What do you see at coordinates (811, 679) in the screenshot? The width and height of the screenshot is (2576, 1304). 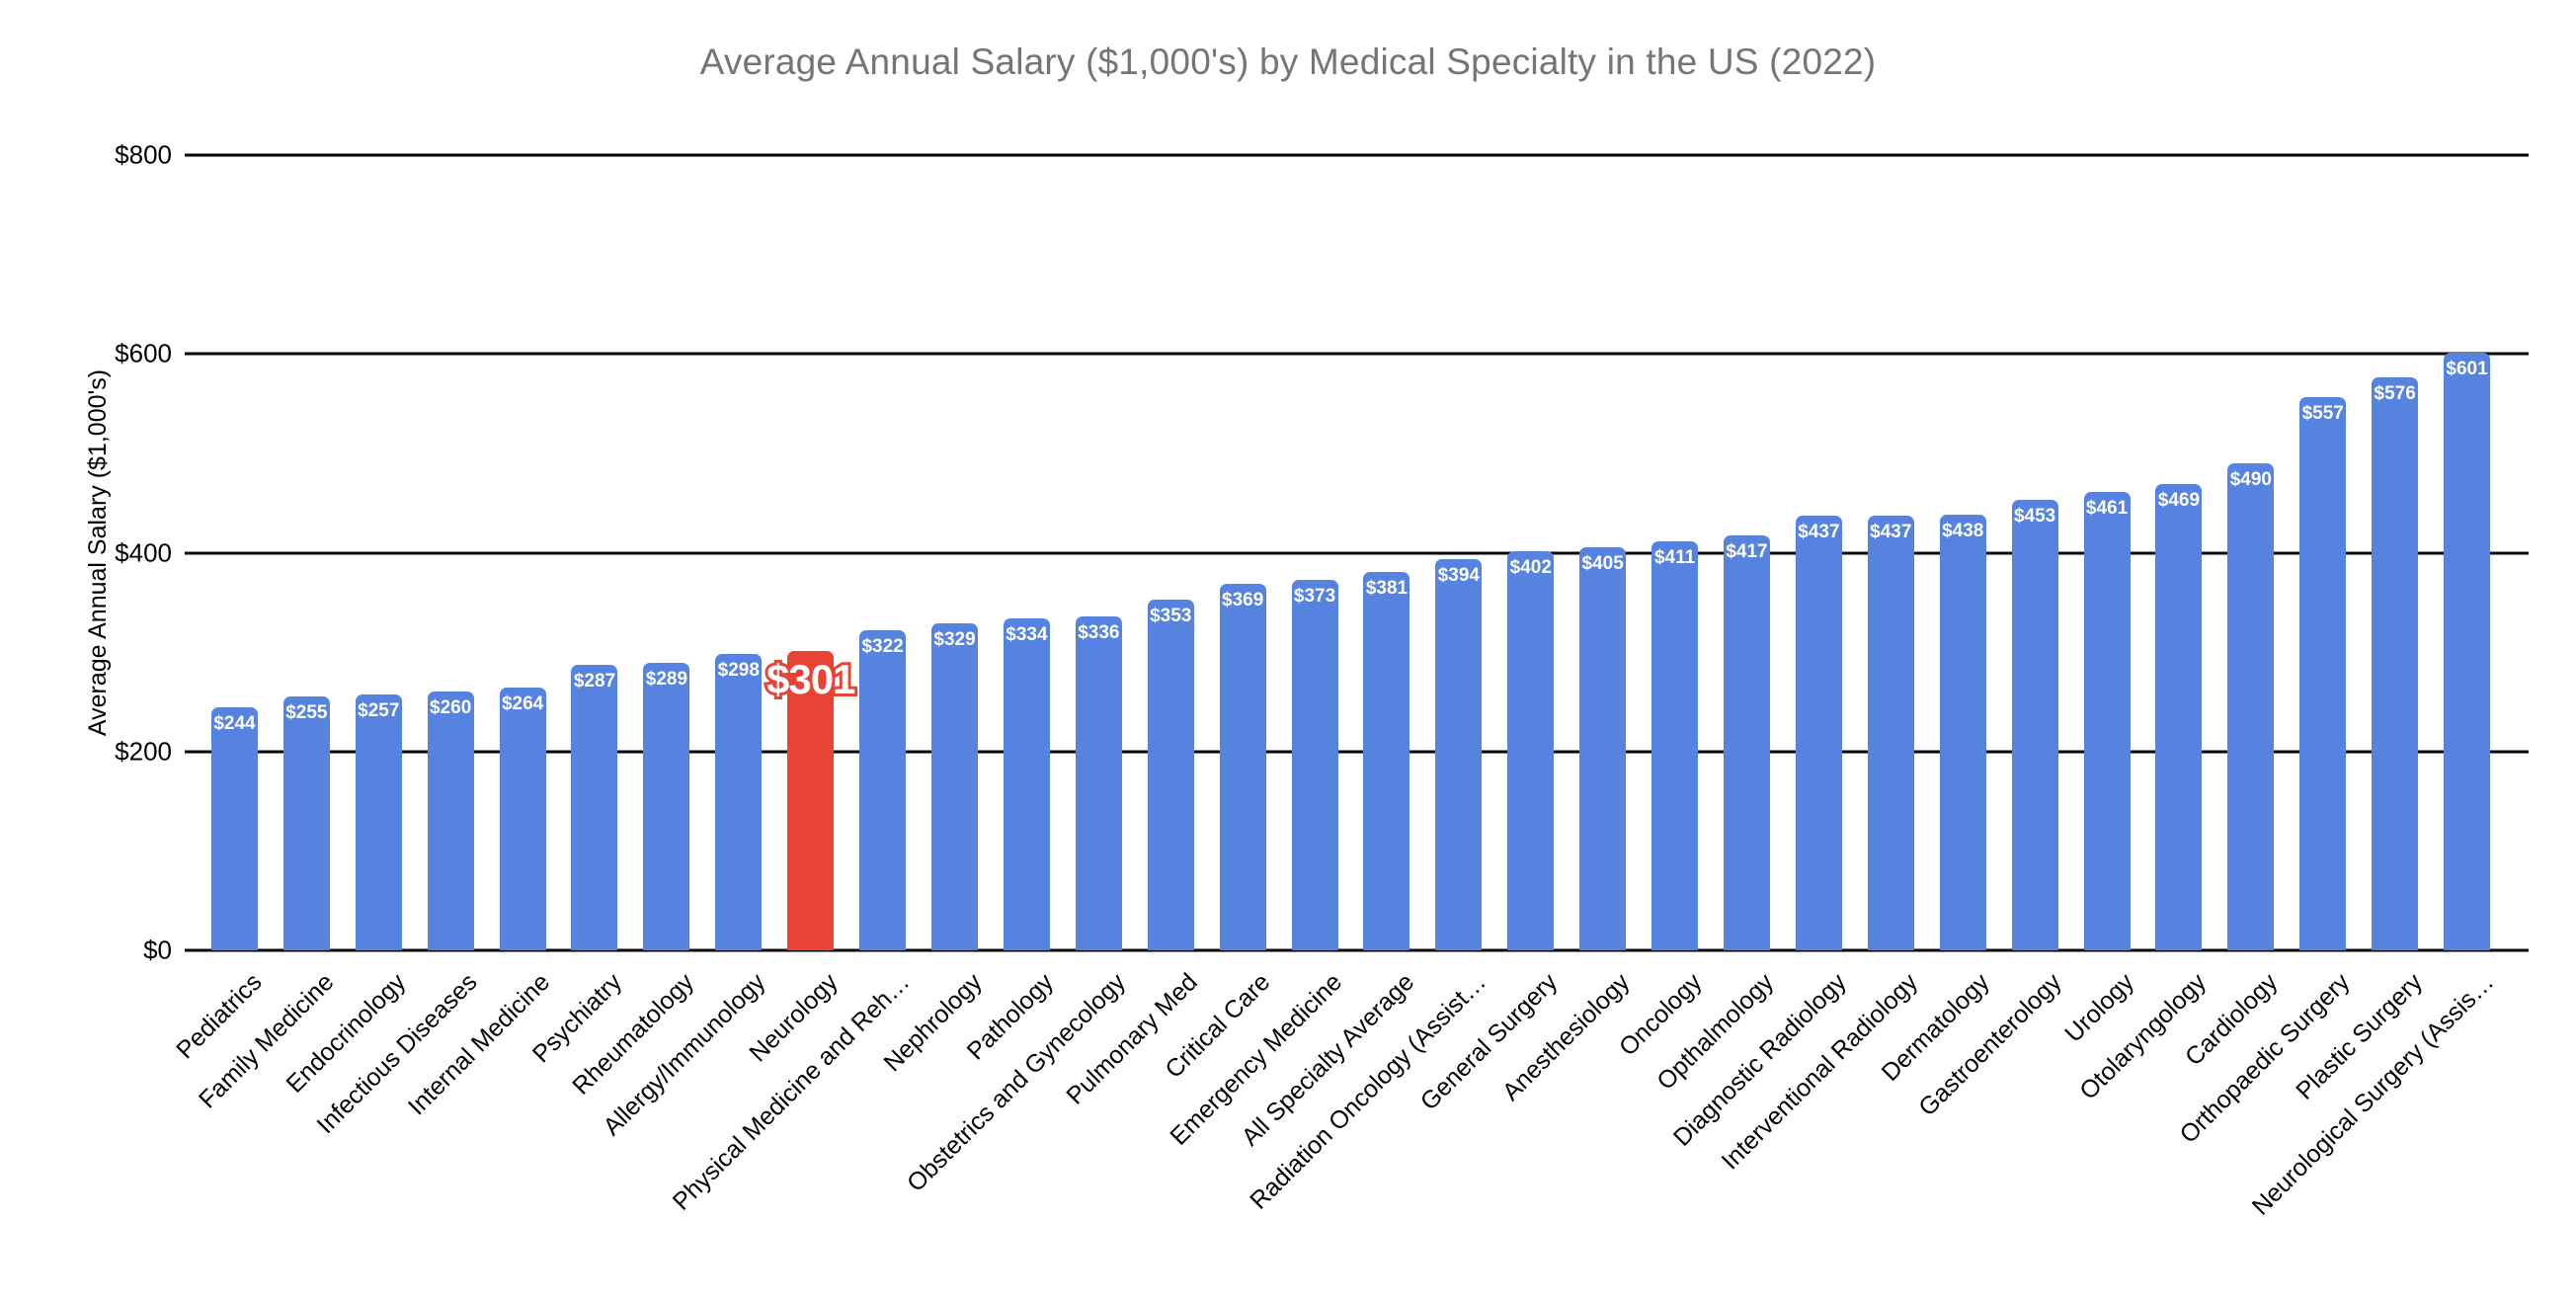 I see `bar-value-label-highlighted: $301` at bounding box center [811, 679].